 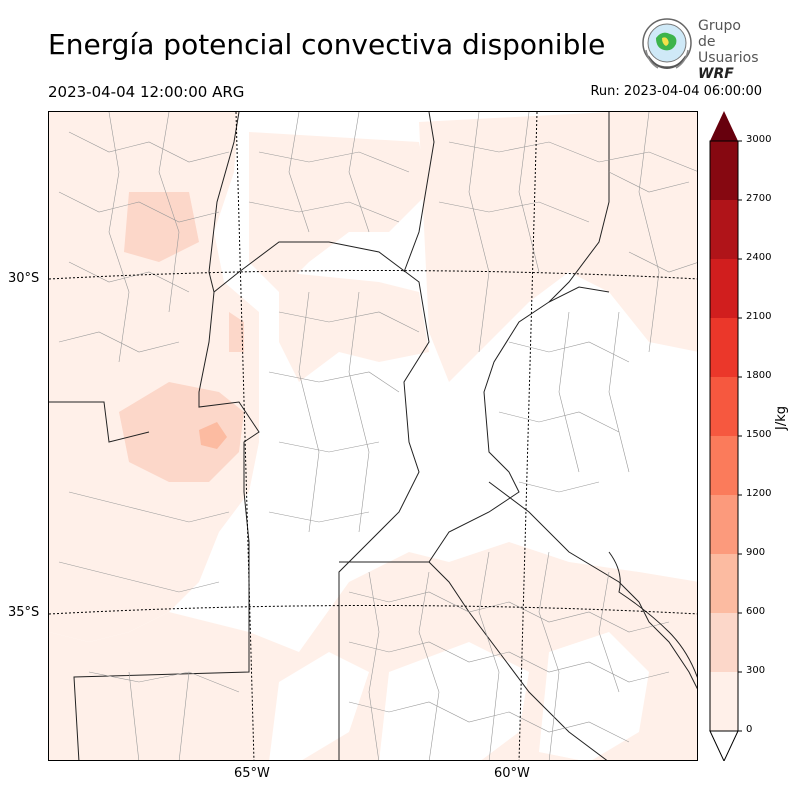 I want to click on colorbar-unit-label: J/kg, so click(x=781, y=418).